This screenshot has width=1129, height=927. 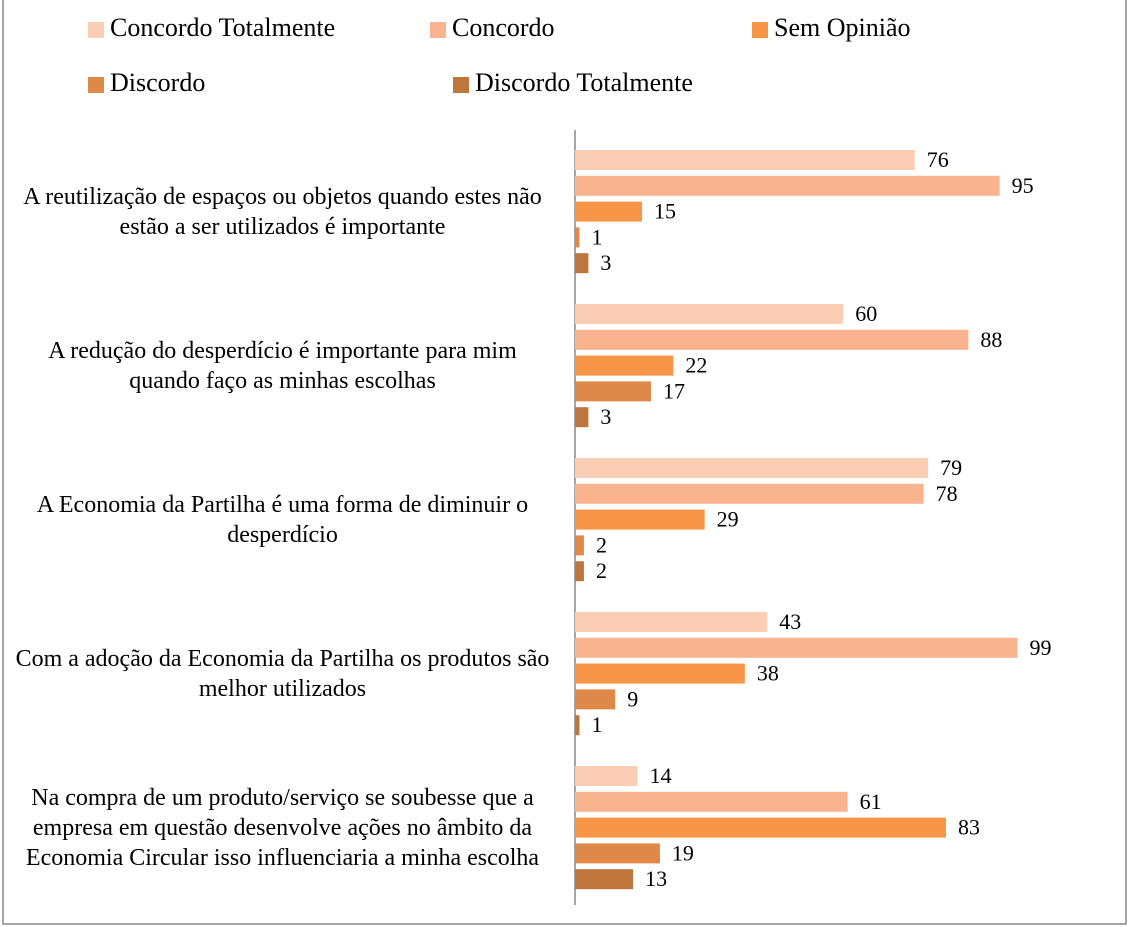 What do you see at coordinates (1023, 185) in the screenshot?
I see `data-label: 95` at bounding box center [1023, 185].